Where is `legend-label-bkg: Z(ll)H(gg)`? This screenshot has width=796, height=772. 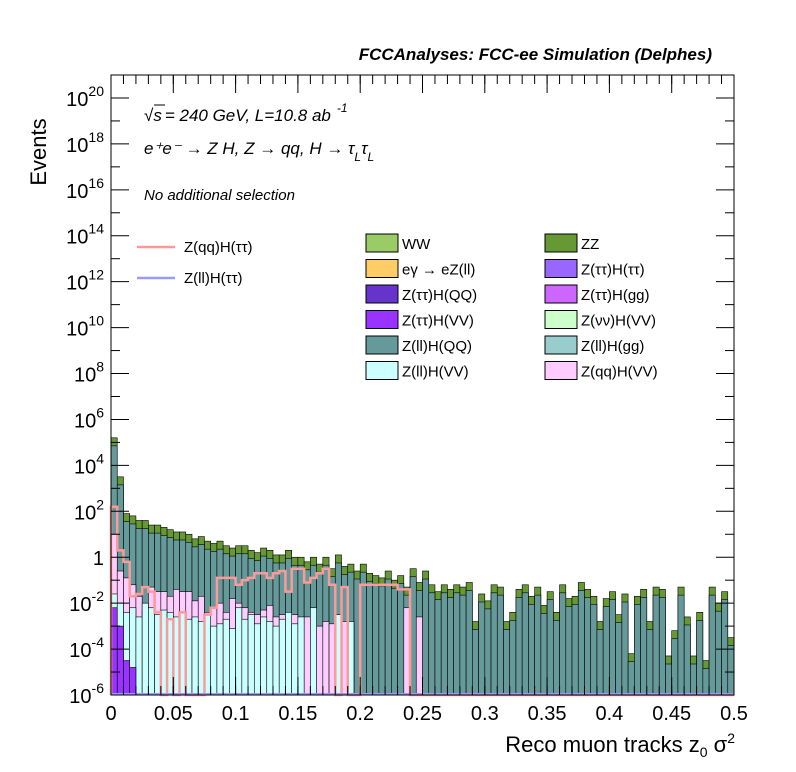
legend-label-bkg: Z(ll)H(gg) is located at coordinates (612, 346).